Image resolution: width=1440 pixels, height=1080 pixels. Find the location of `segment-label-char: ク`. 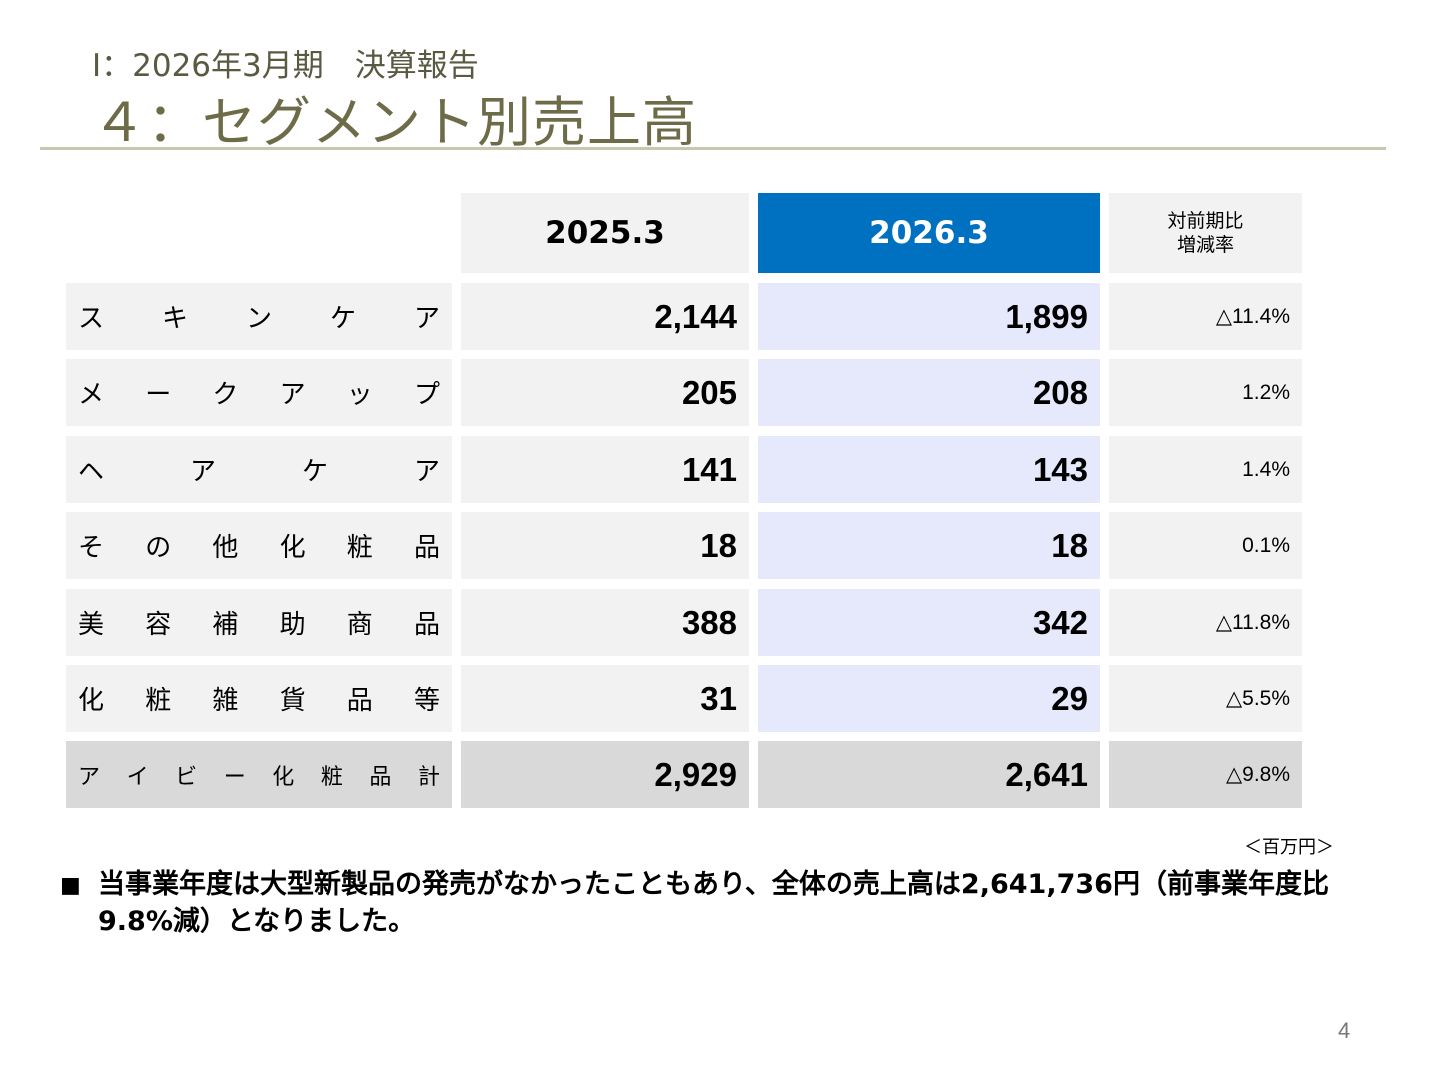

segment-label-char: ク is located at coordinates (225, 395).